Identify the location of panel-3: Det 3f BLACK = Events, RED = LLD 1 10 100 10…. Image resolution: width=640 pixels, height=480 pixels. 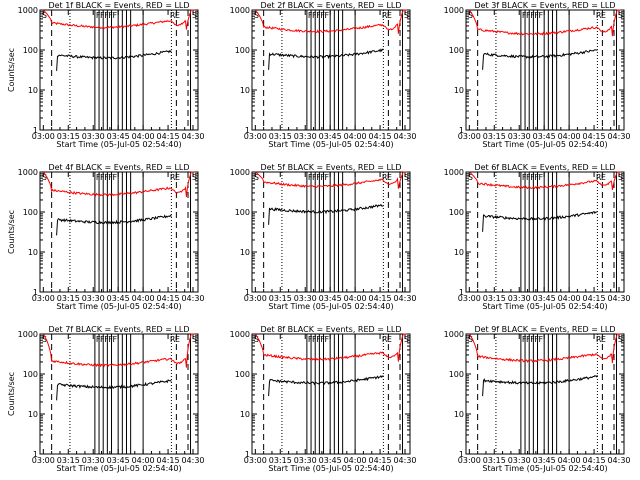
(537, 75).